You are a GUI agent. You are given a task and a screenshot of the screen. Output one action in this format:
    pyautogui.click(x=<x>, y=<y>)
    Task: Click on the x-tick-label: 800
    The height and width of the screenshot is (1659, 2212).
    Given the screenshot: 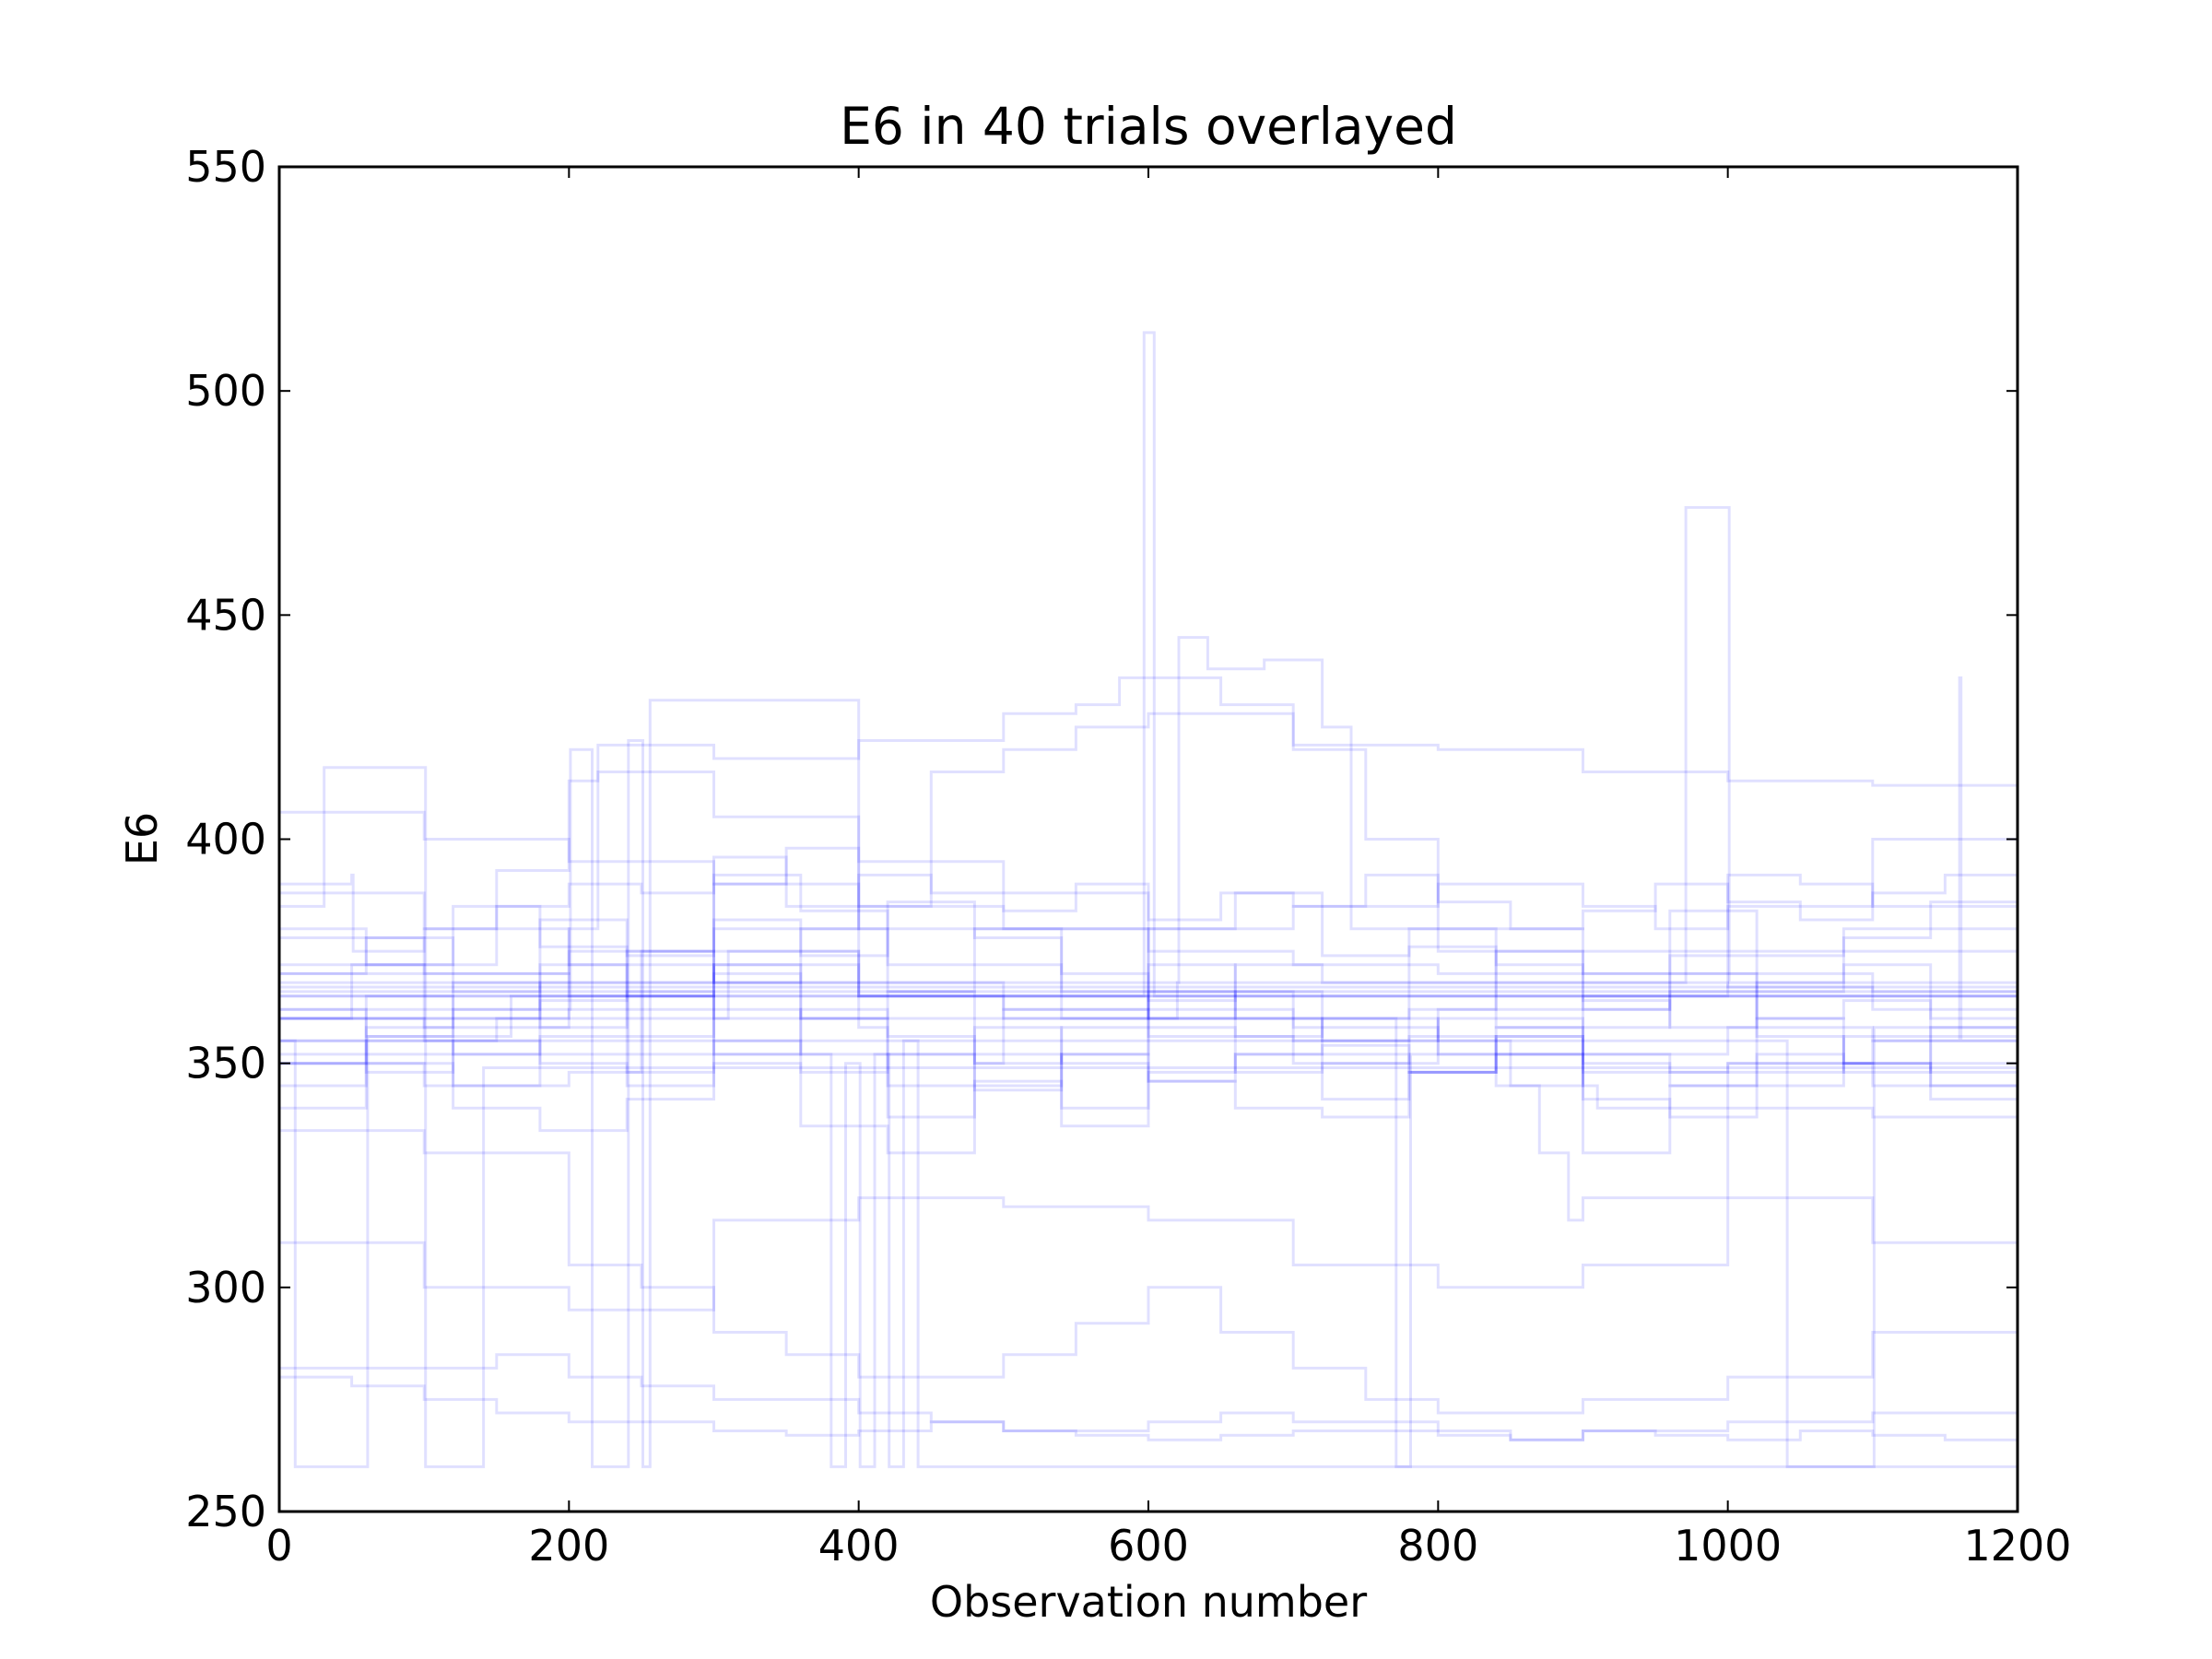 What is the action you would take?
    pyautogui.click(x=1437, y=1546)
    